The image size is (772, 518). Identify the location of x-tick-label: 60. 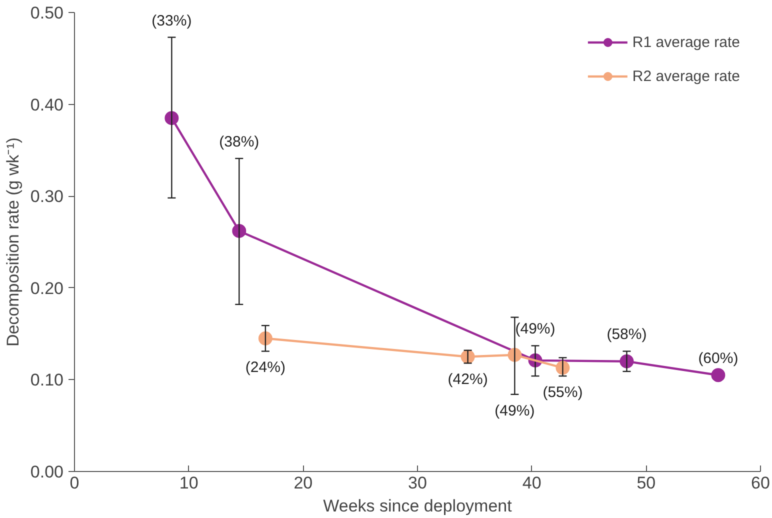
(760, 483).